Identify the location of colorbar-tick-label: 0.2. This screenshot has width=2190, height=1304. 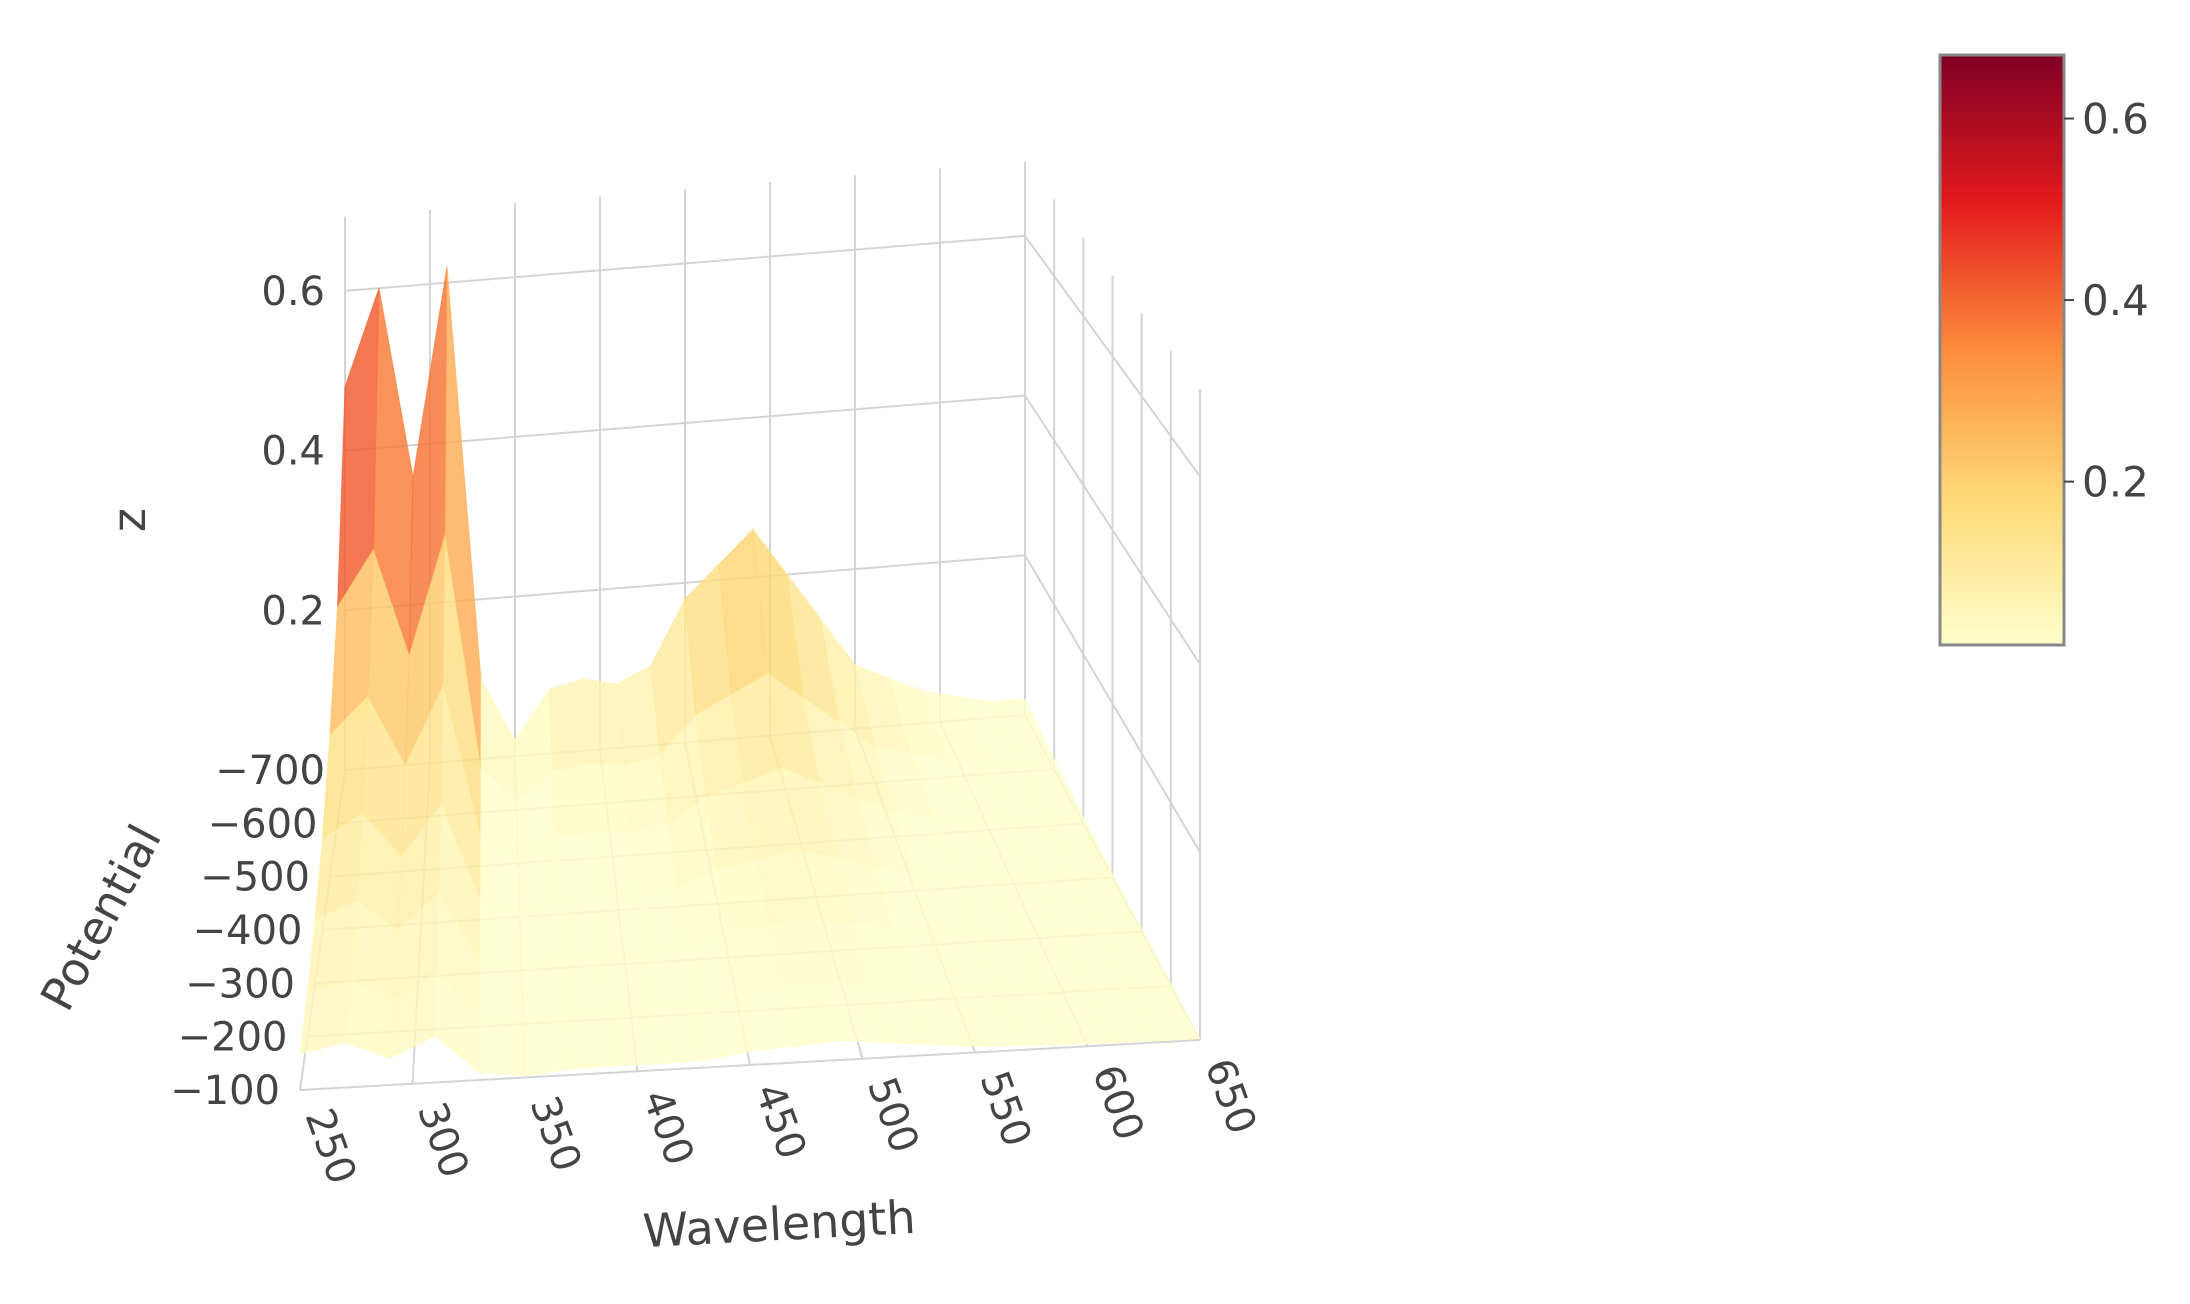
(2115, 482).